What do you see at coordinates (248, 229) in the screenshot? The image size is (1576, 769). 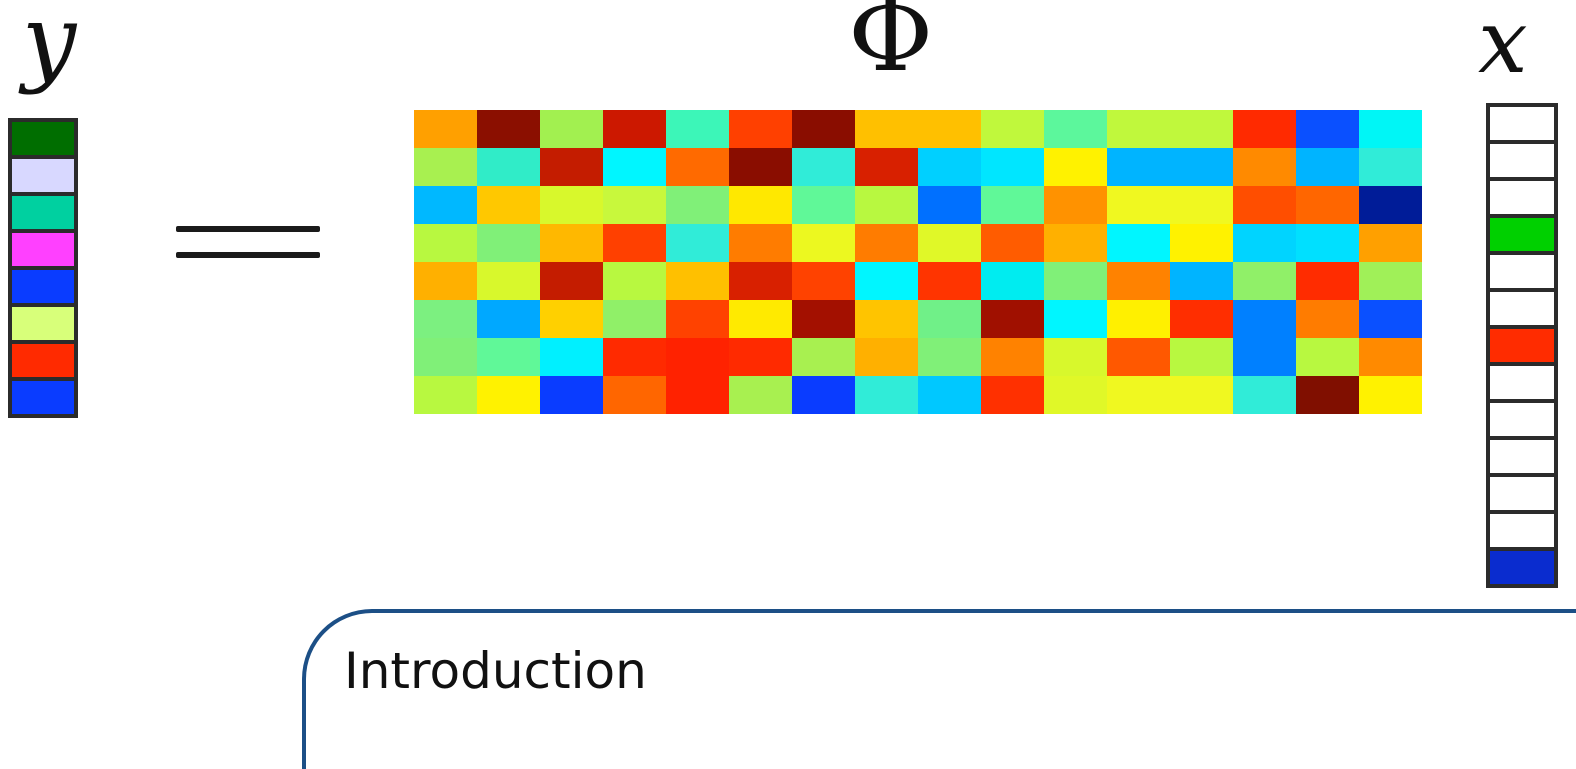 I see `equals-bar-top` at bounding box center [248, 229].